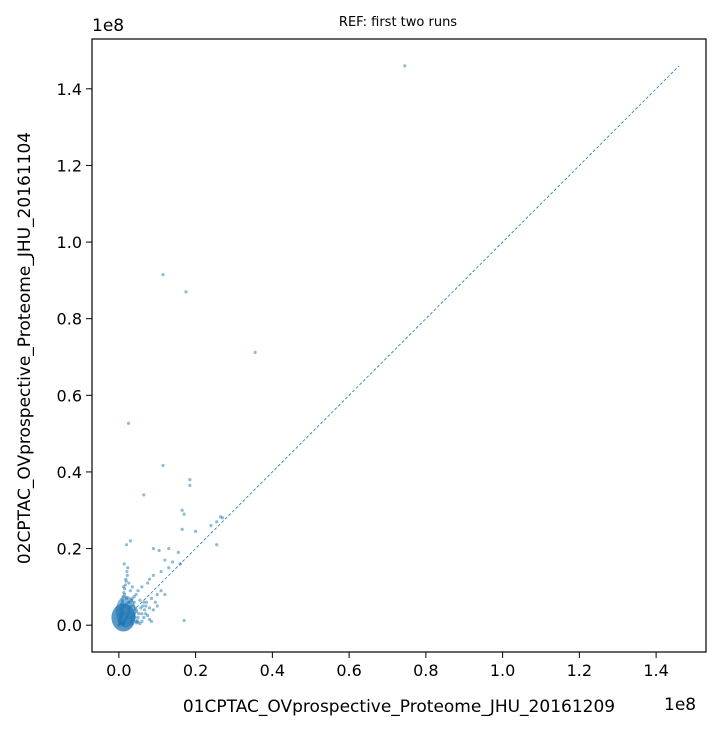  What do you see at coordinates (69, 165) in the screenshot?
I see `y-tick-label: 1.2` at bounding box center [69, 165].